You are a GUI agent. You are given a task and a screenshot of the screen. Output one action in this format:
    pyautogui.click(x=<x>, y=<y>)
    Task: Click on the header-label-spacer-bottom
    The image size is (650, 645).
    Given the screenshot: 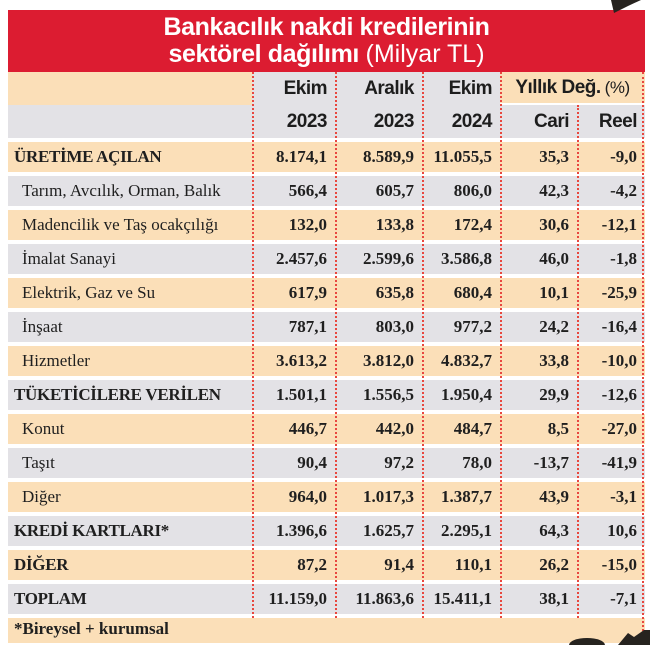 What is the action you would take?
    pyautogui.click(x=130, y=121)
    